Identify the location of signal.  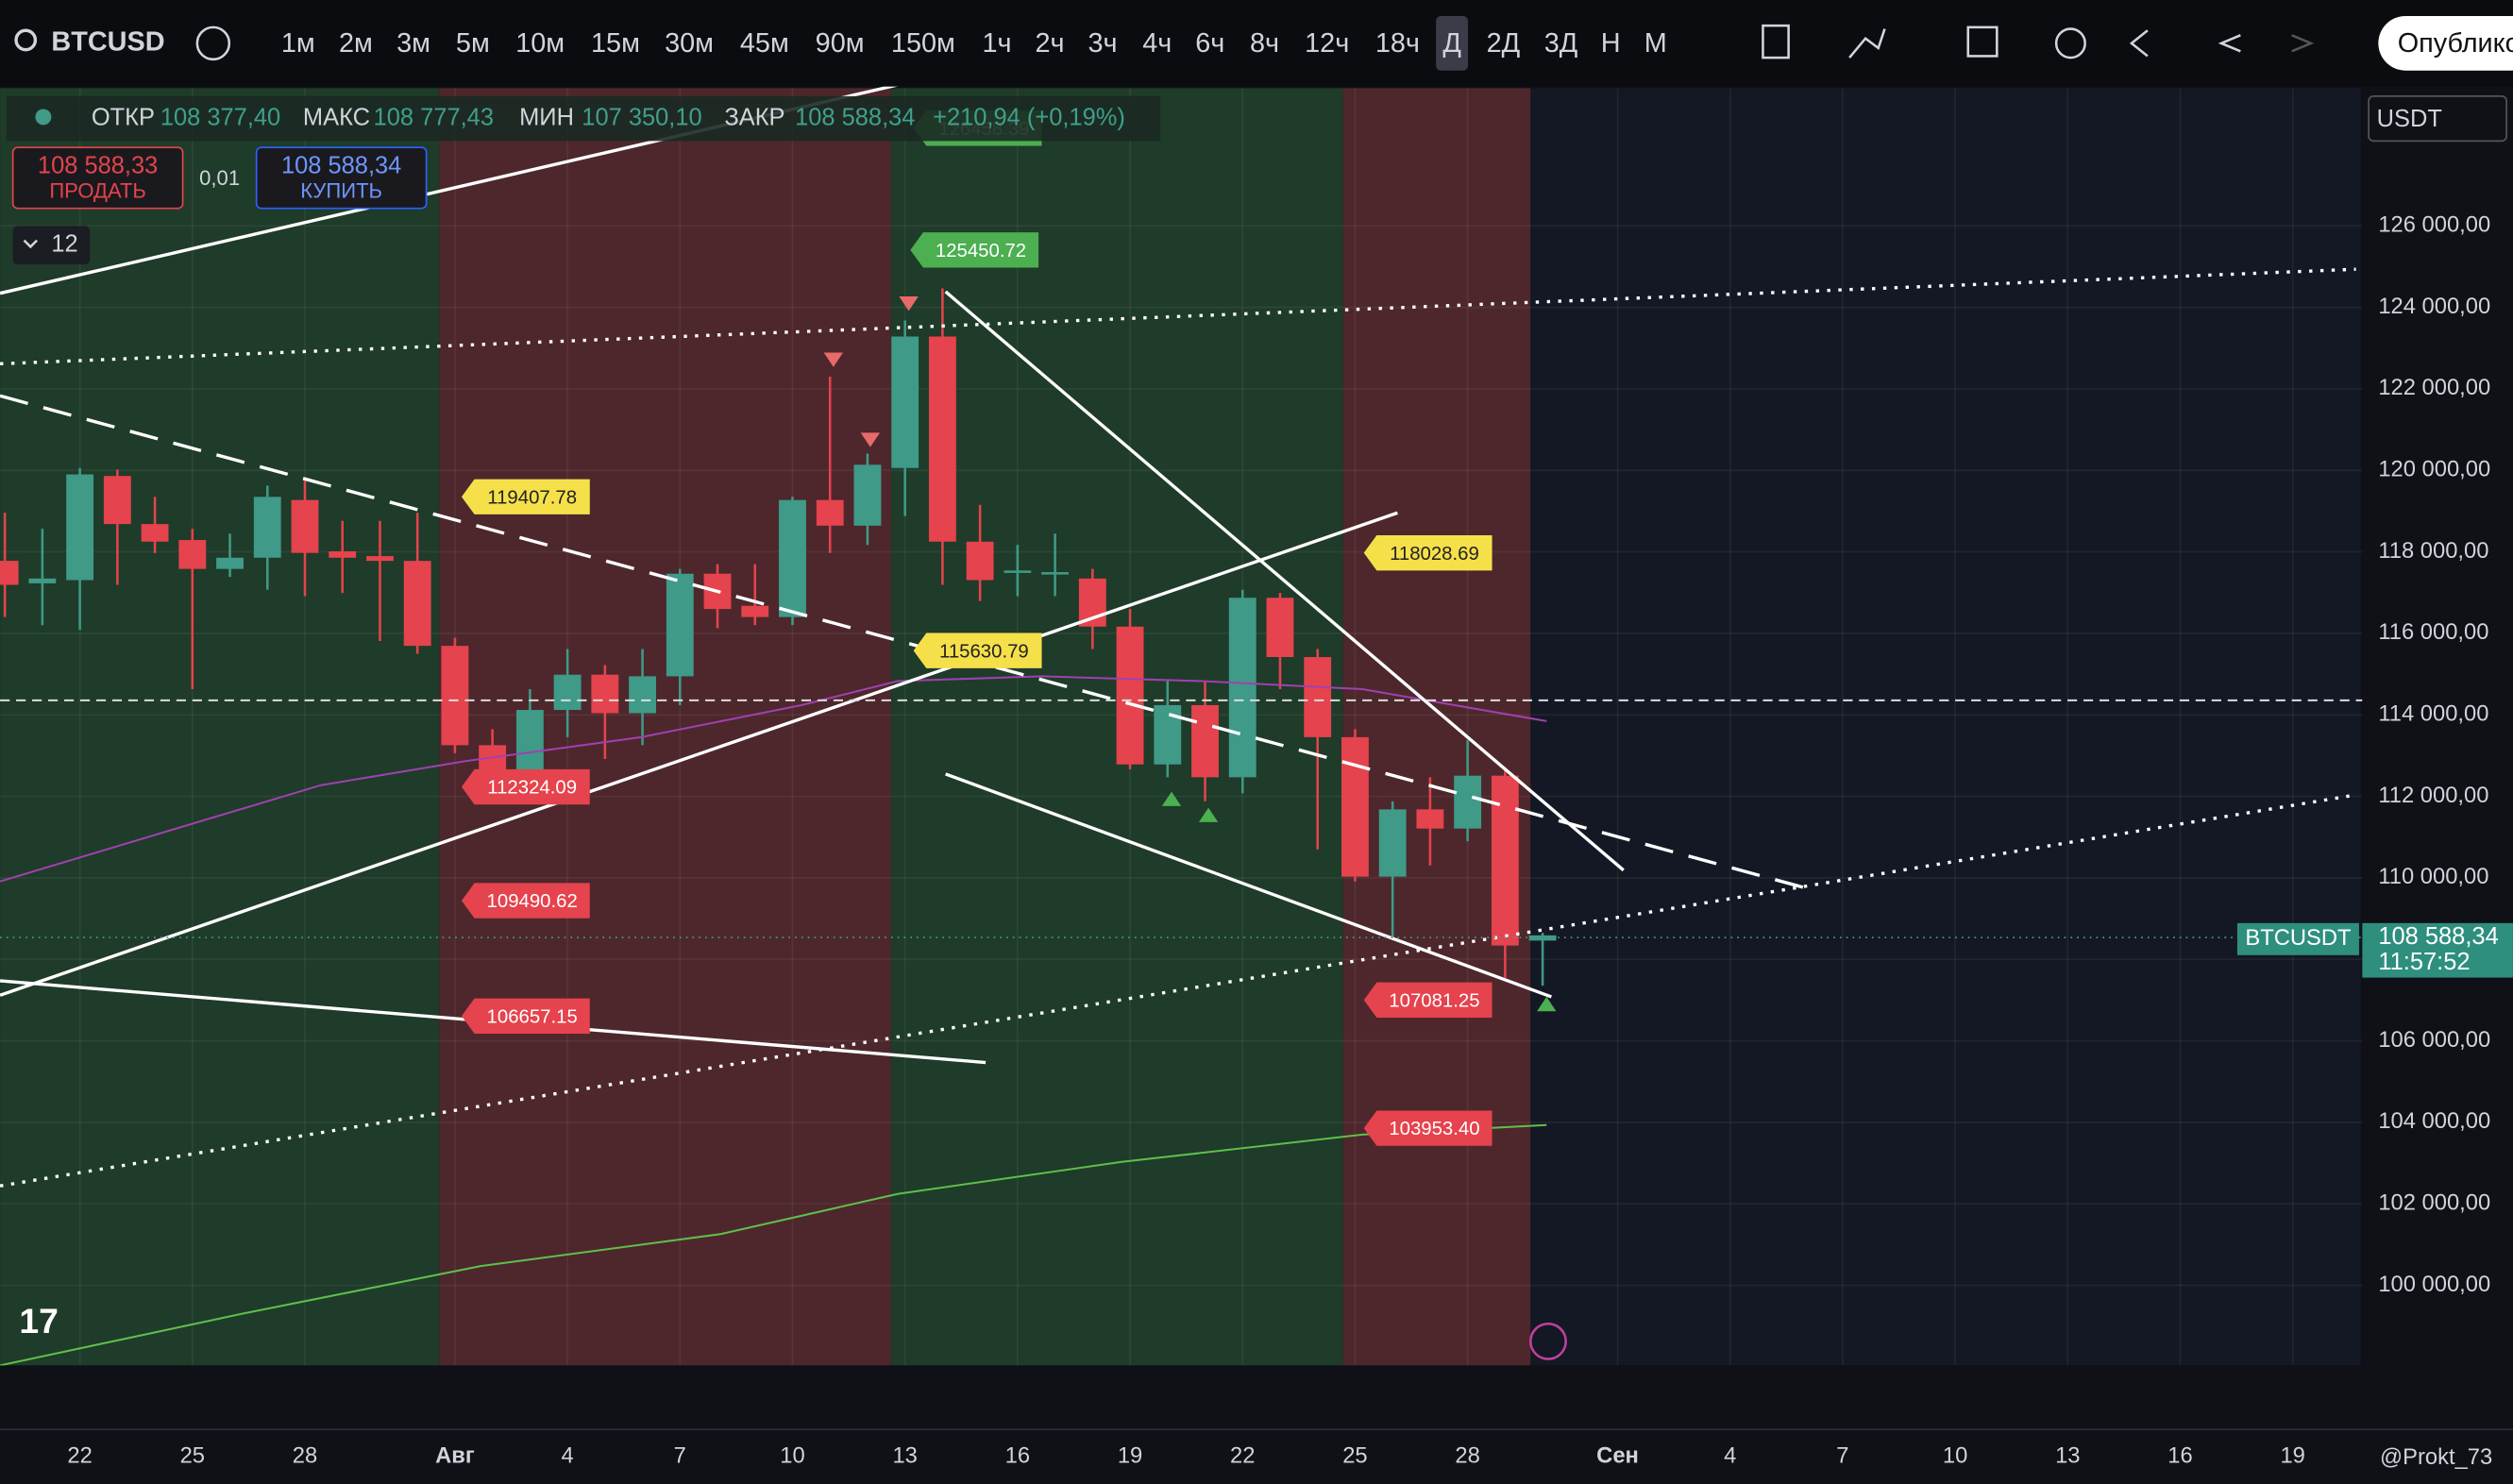
(1547, 1004).